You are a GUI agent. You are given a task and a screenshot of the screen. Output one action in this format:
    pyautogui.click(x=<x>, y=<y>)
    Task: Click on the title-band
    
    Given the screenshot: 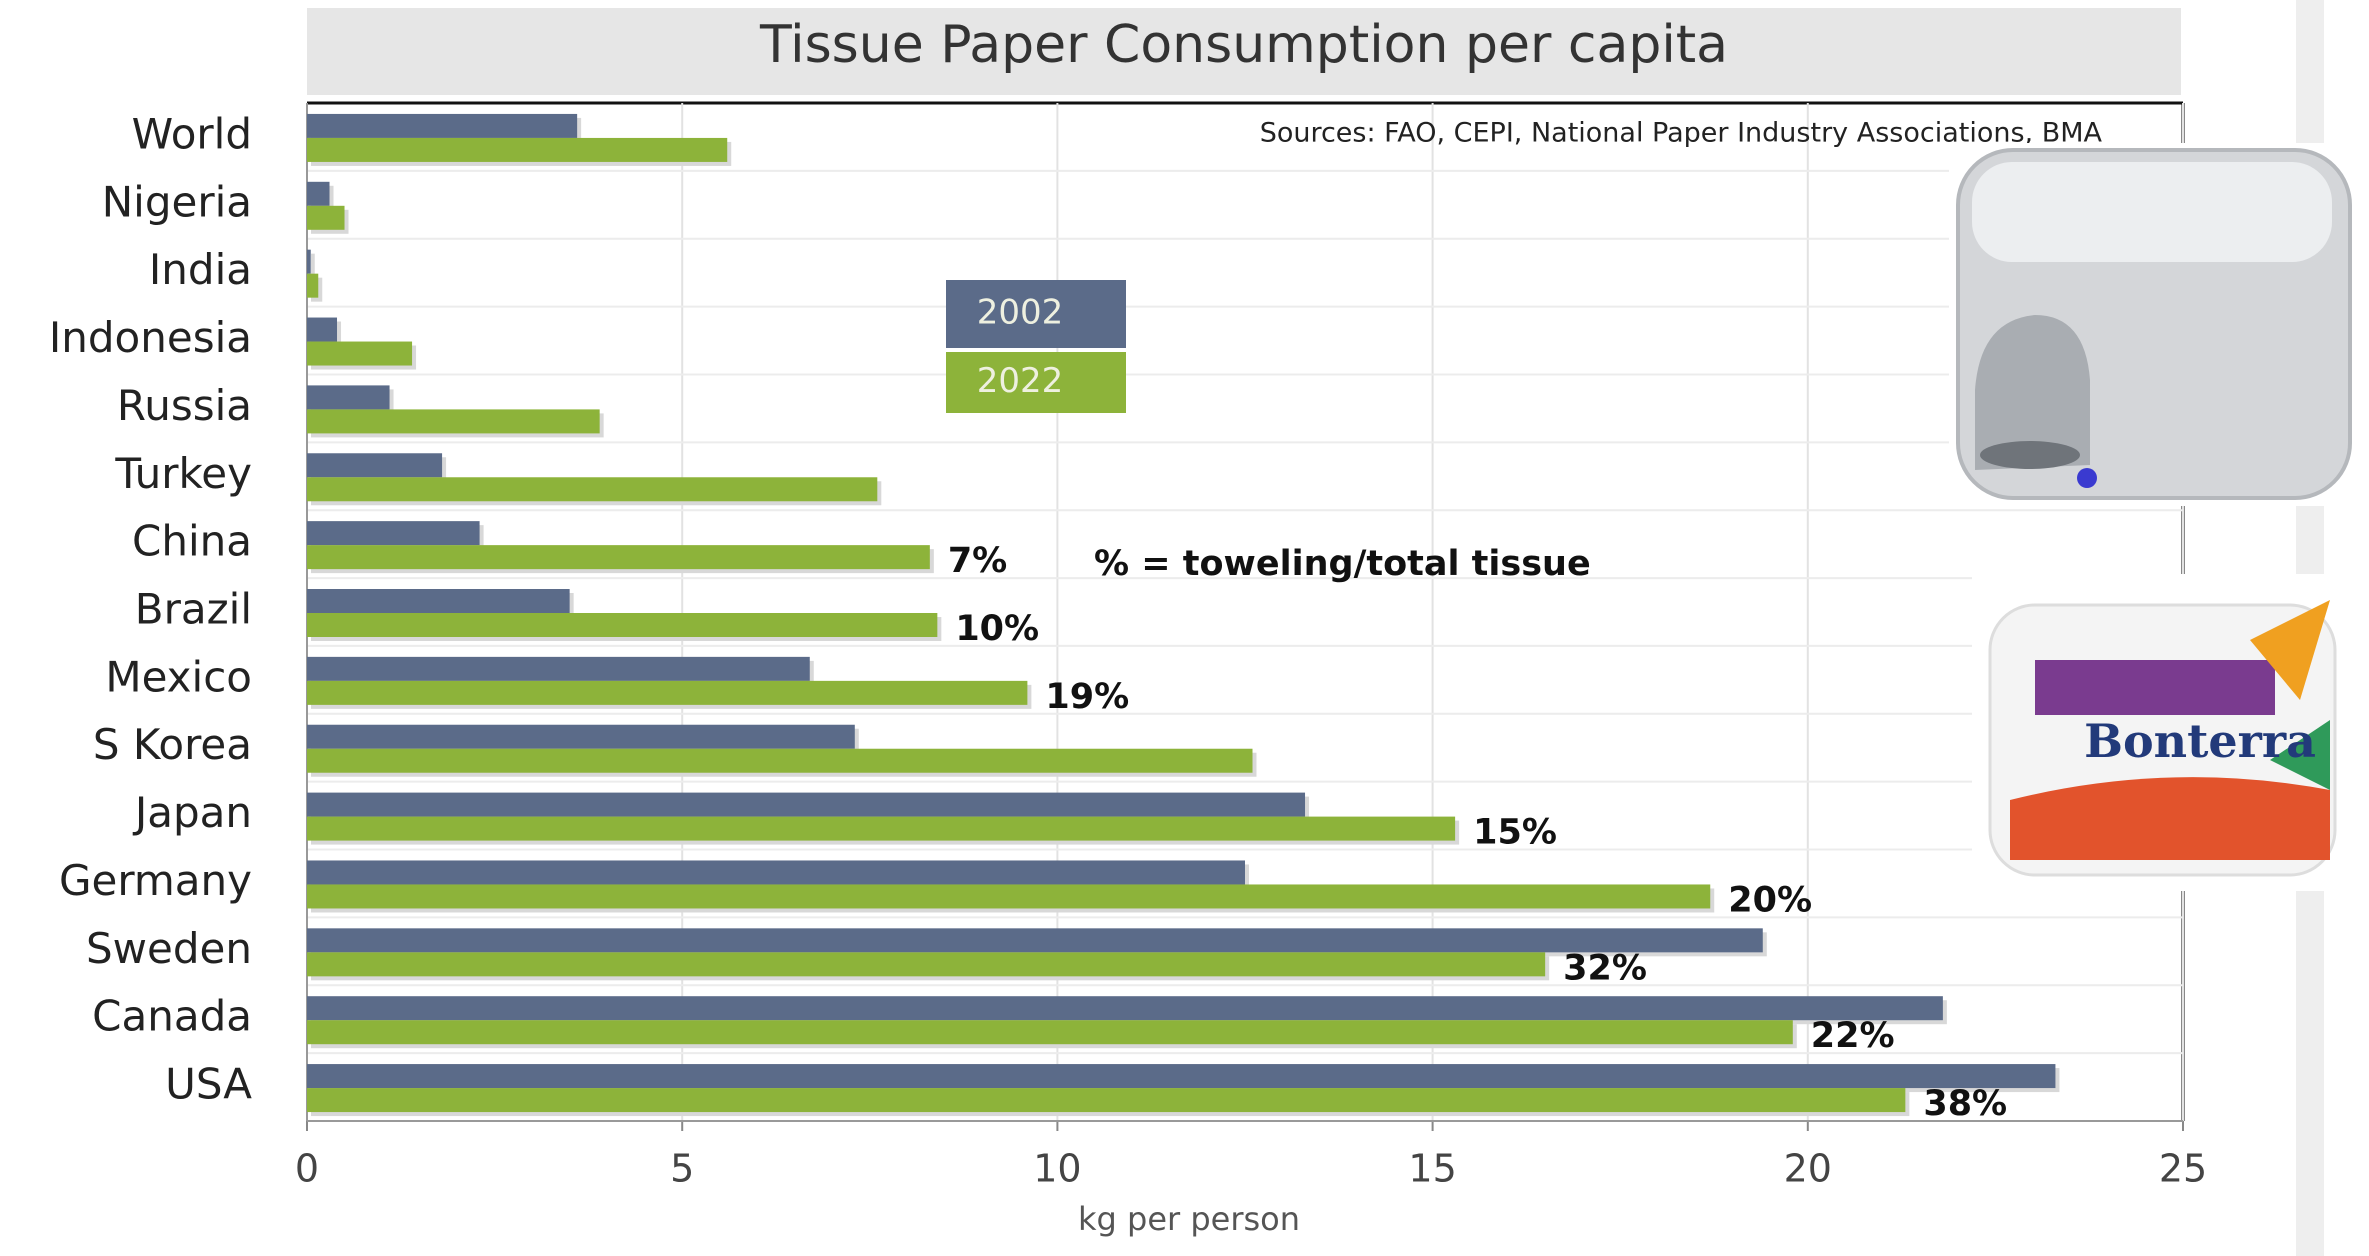 What is the action you would take?
    pyautogui.click(x=1244, y=51)
    